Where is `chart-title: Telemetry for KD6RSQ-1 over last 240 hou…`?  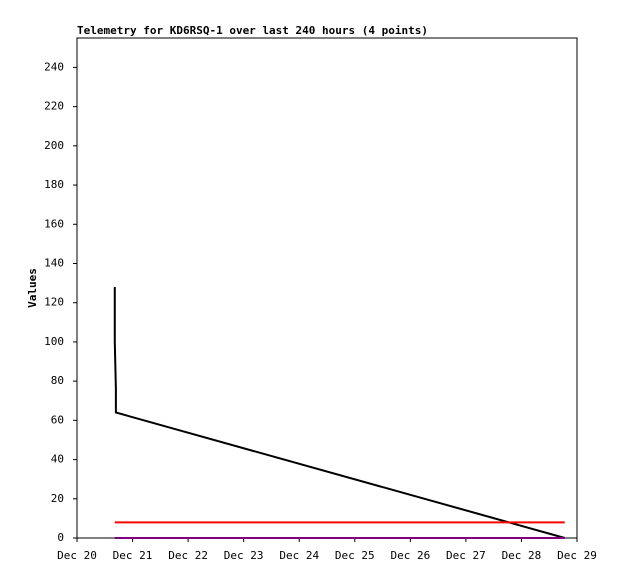 chart-title: Telemetry for KD6RSQ-1 over last 240 hou… is located at coordinates (252, 30).